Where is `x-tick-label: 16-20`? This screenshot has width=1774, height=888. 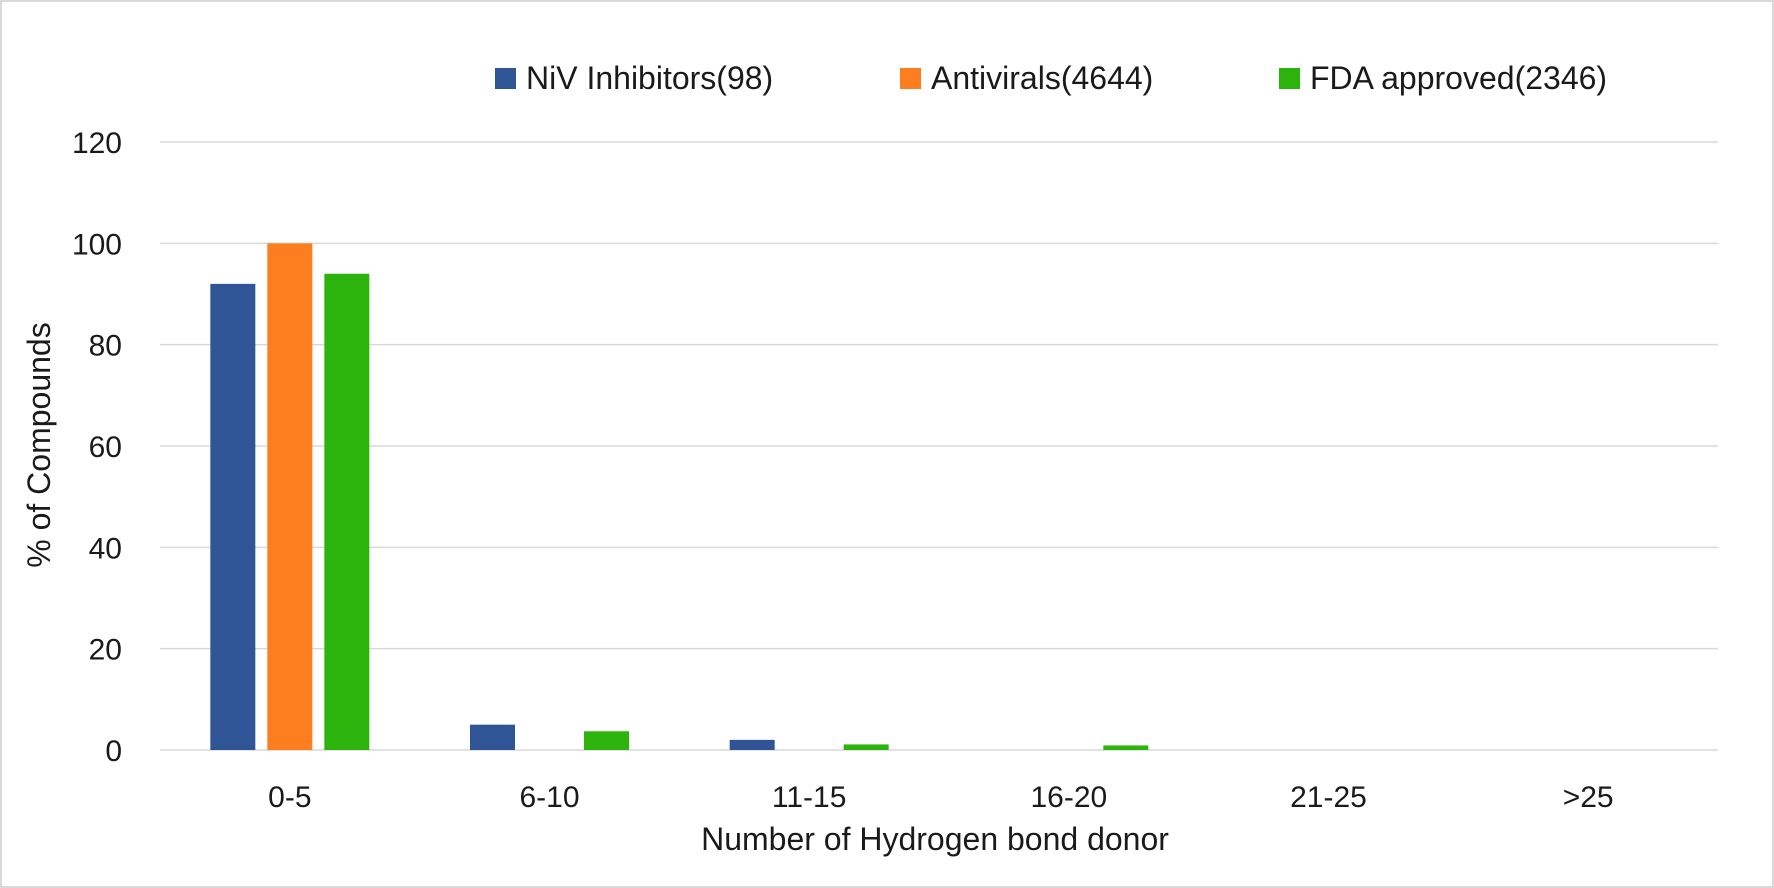 x-tick-label: 16-20 is located at coordinates (1068, 797).